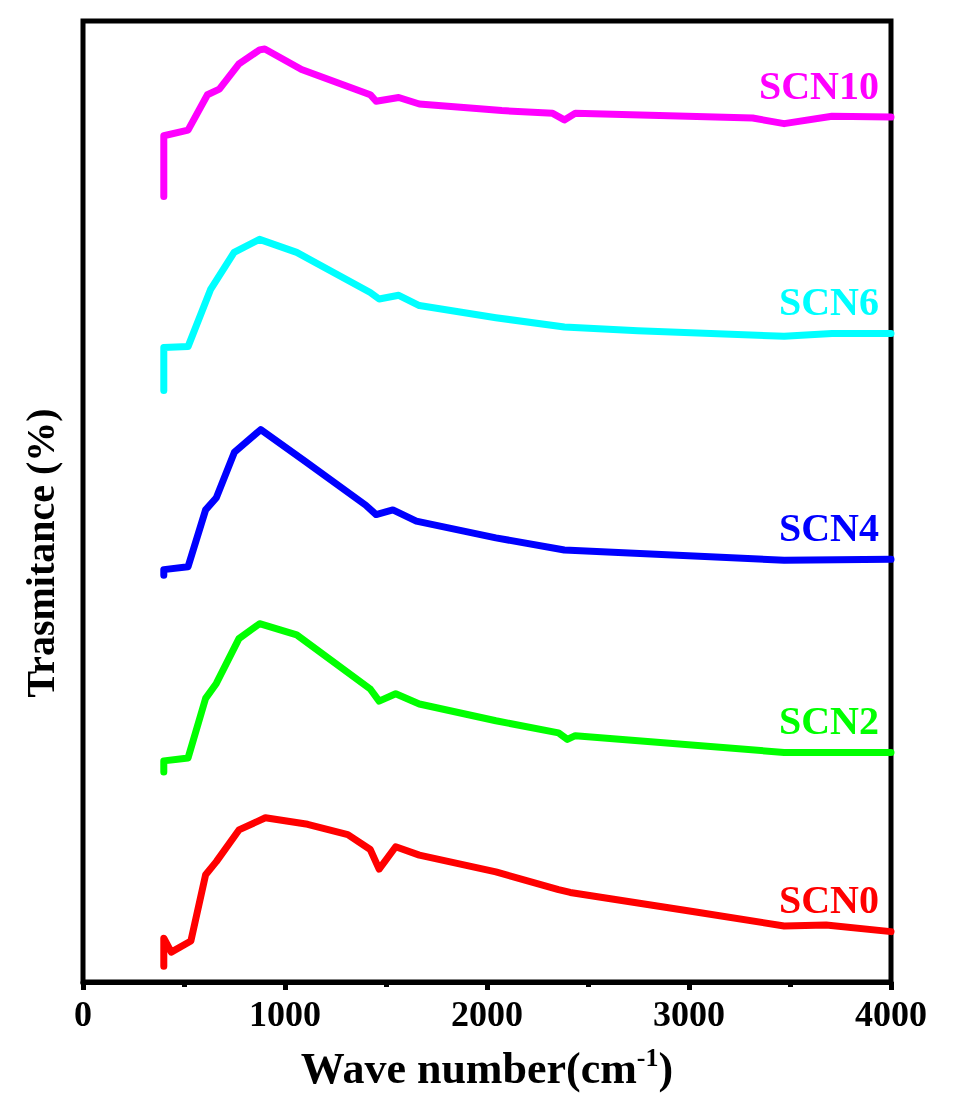  Describe the element at coordinates (40, 553) in the screenshot. I see `y-axis-title: Trasmitance (%)` at that location.